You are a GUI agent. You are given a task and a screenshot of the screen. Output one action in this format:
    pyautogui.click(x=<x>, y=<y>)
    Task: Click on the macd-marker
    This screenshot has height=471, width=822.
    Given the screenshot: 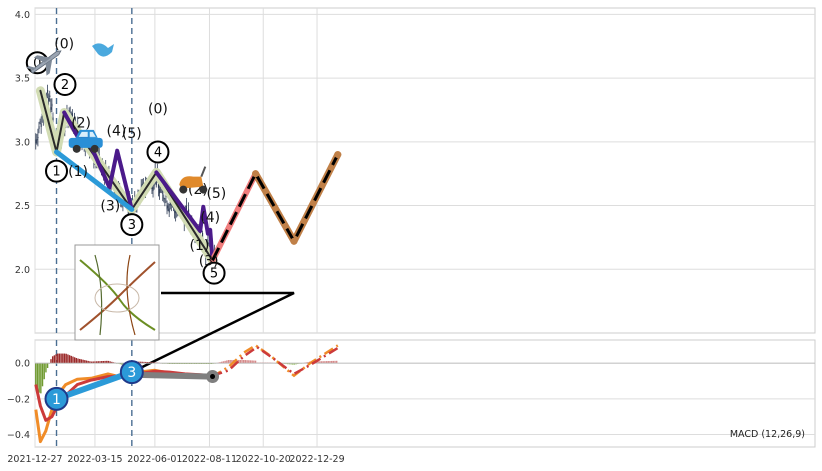 What is the action you would take?
    pyautogui.click(x=56, y=398)
    